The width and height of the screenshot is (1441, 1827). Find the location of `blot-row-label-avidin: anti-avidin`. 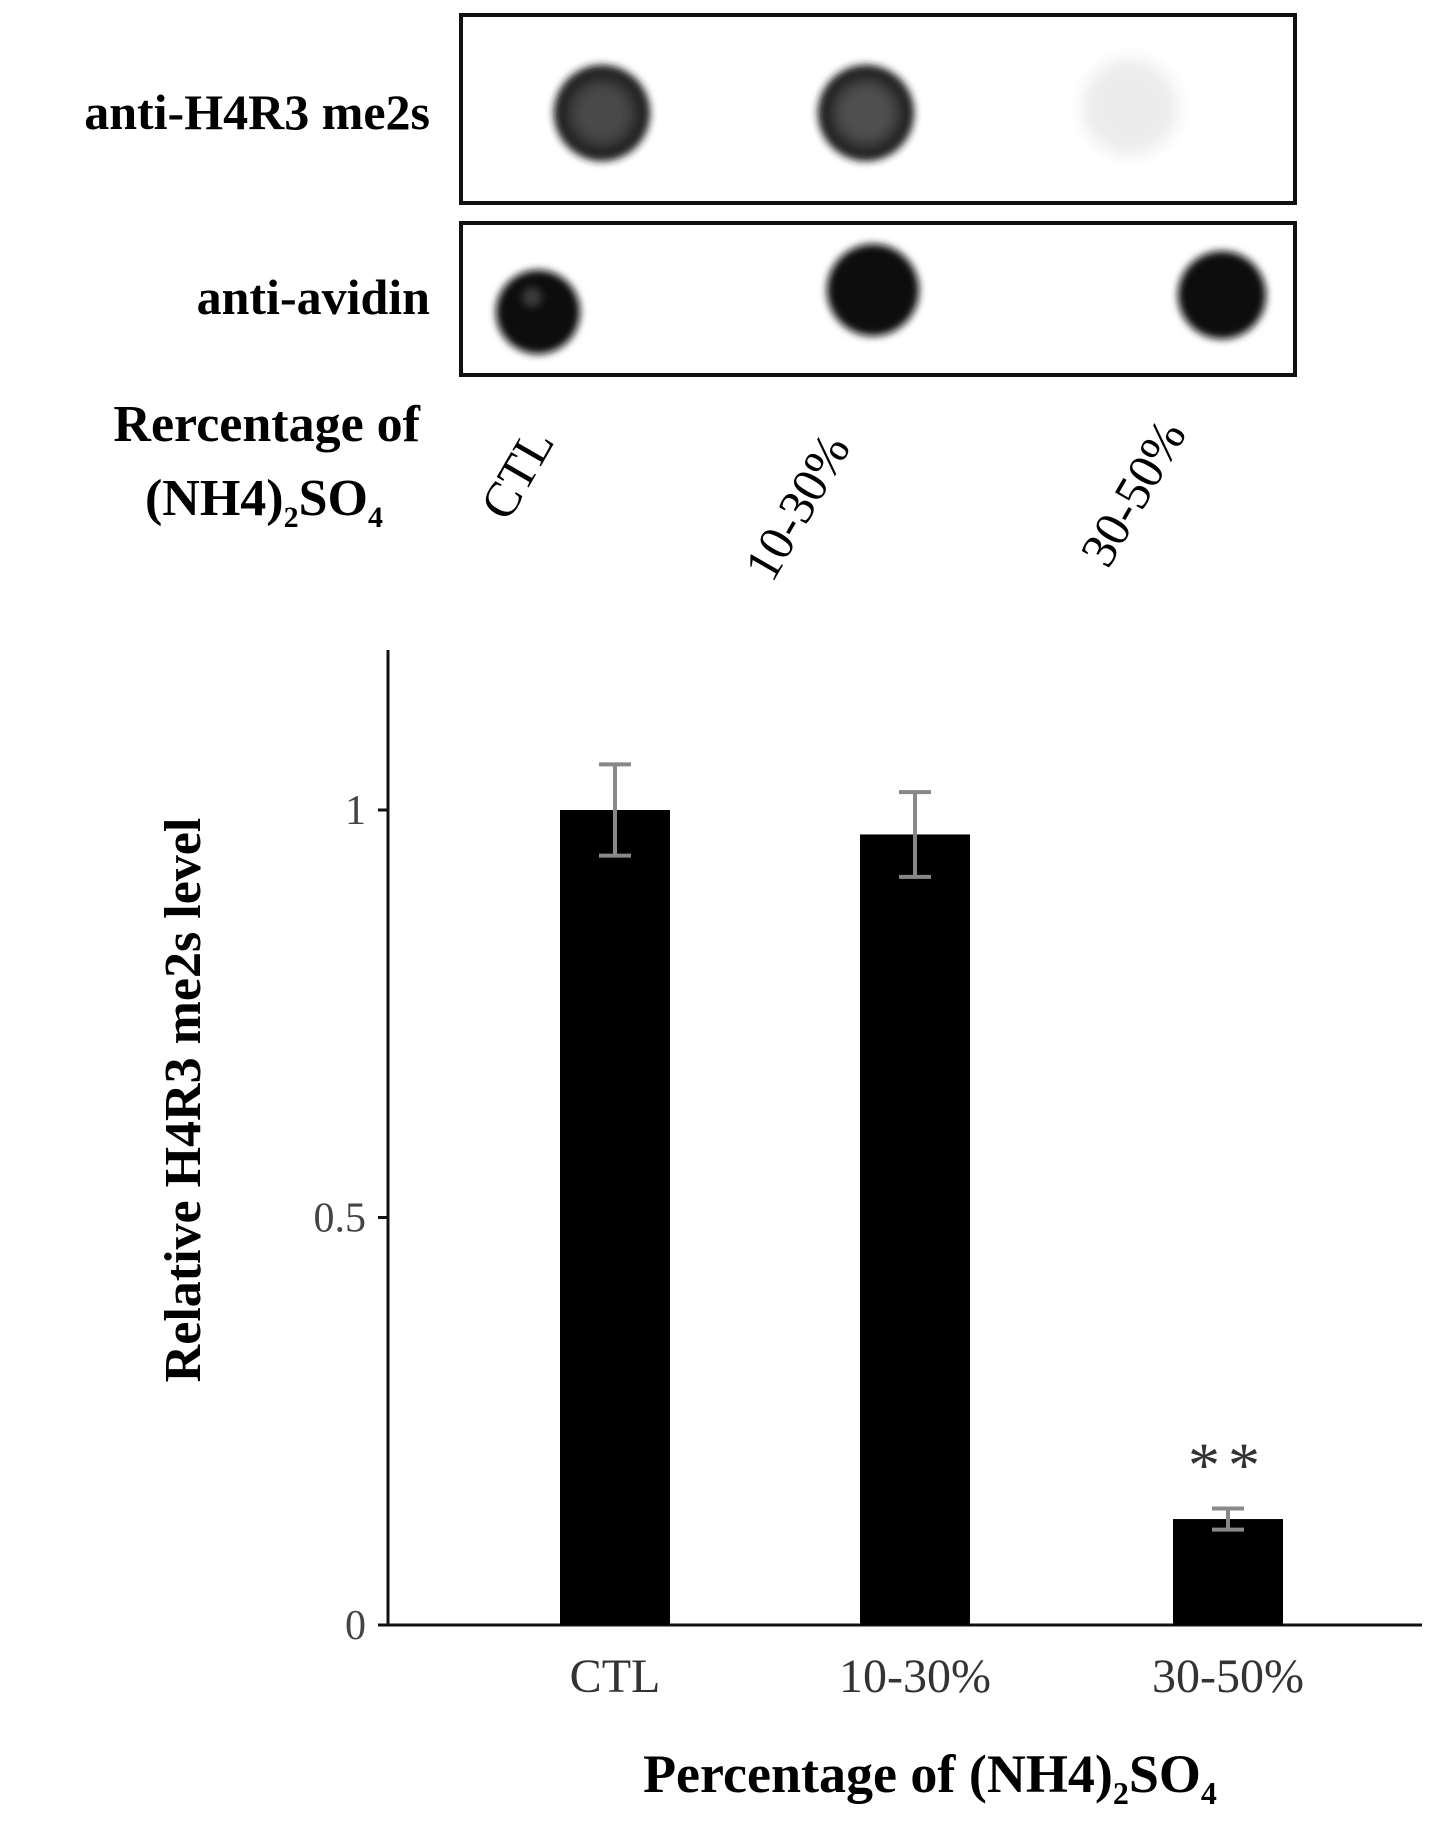

blot-row-label-avidin: anti-avidin is located at coordinates (314, 297).